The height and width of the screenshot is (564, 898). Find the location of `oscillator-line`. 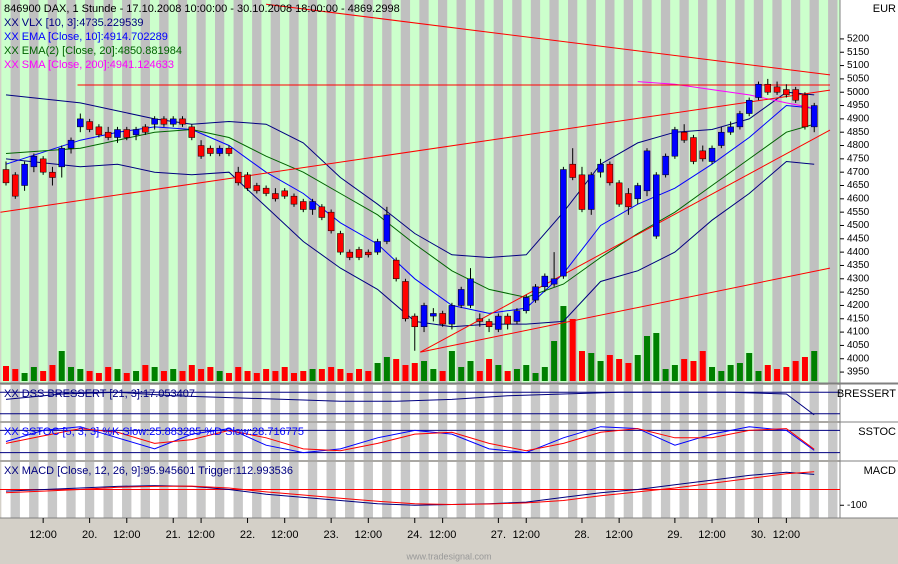

oscillator-line is located at coordinates (410, 440).